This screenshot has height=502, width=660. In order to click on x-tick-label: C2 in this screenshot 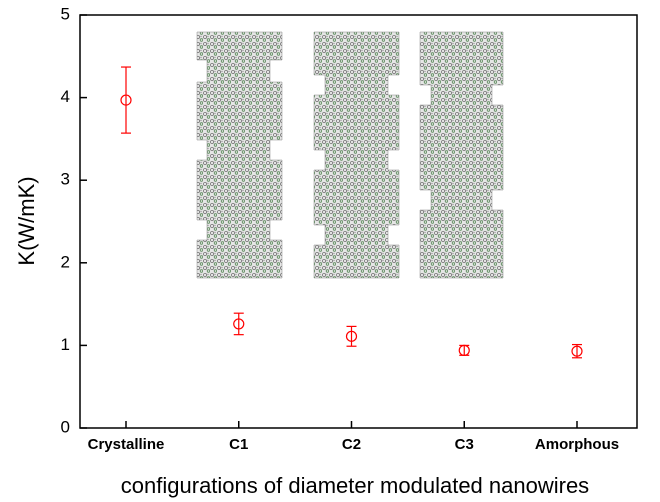, I will do `click(351, 444)`.